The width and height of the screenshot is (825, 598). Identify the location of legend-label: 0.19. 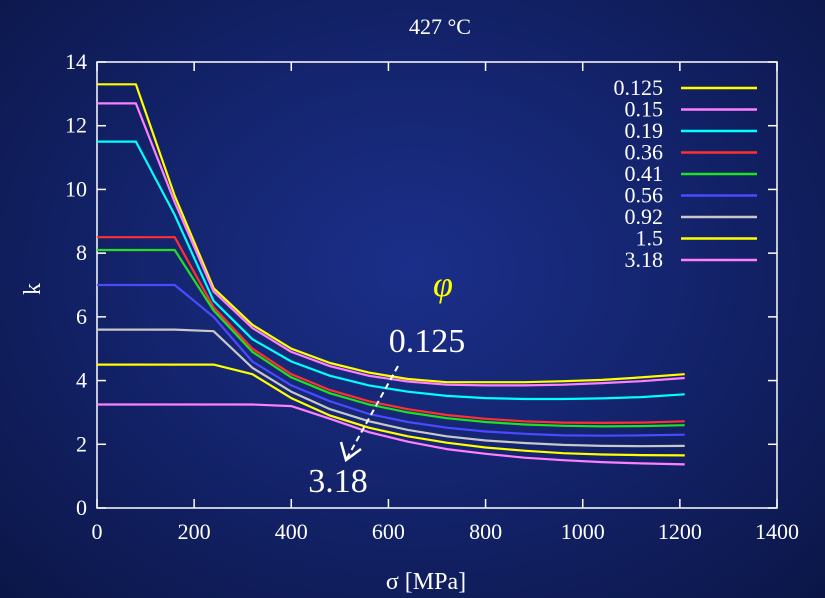
(644, 130).